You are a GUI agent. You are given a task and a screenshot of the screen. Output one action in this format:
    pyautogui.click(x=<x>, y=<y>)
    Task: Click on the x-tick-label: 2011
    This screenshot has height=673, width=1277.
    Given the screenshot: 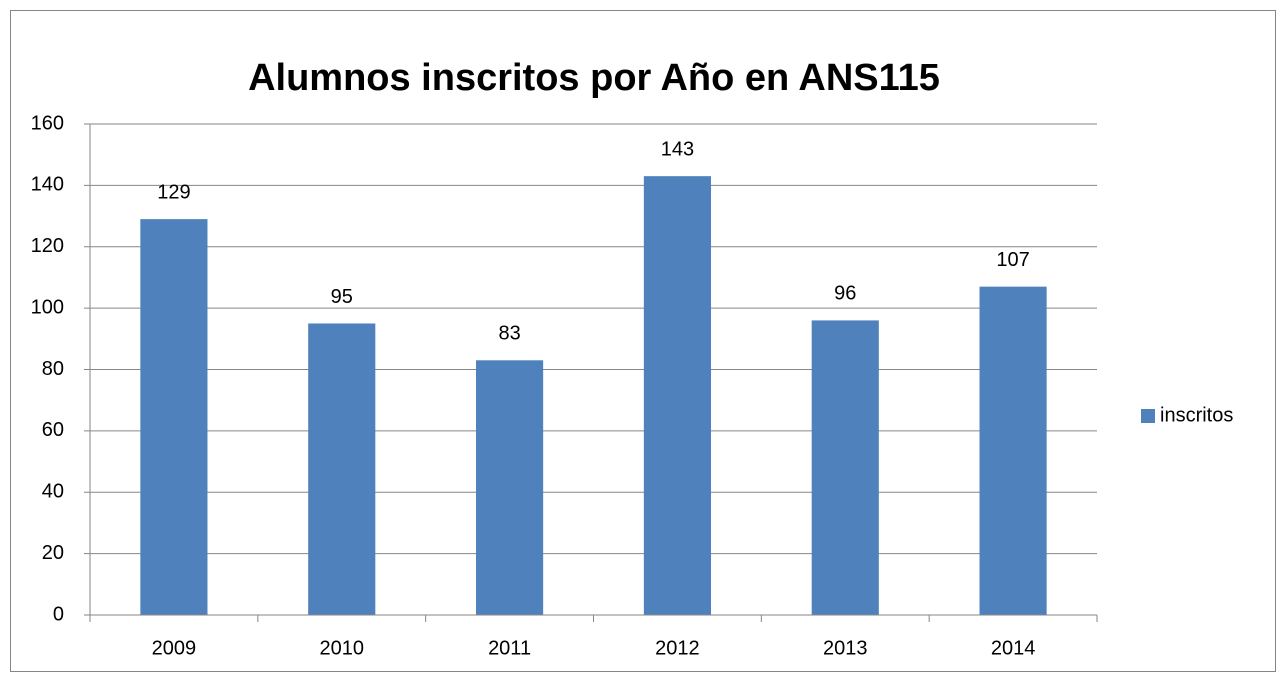 What is the action you would take?
    pyautogui.click(x=509, y=648)
    